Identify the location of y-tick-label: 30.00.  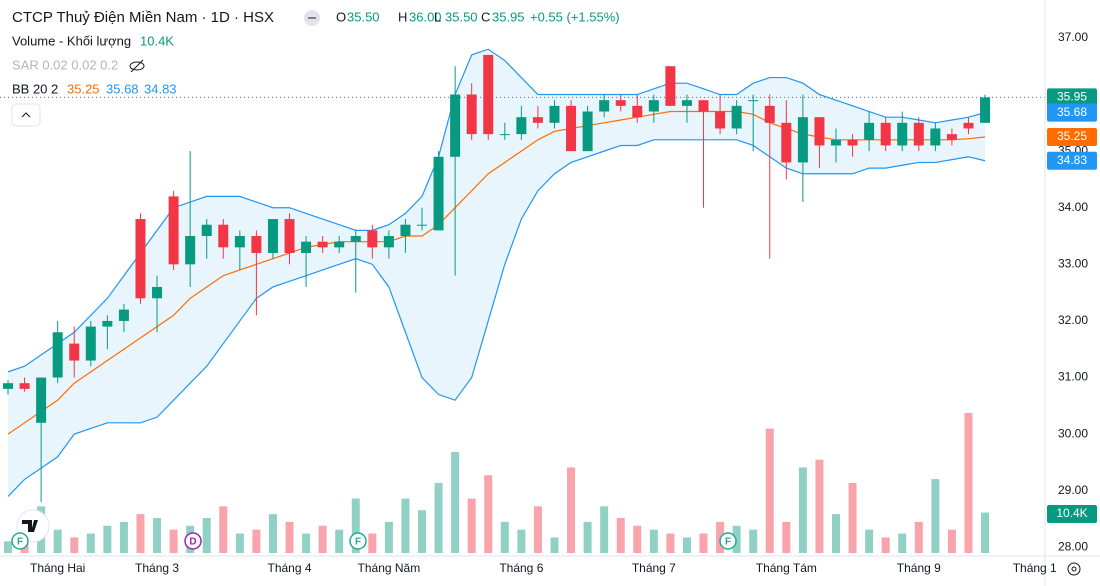
(1073, 433).